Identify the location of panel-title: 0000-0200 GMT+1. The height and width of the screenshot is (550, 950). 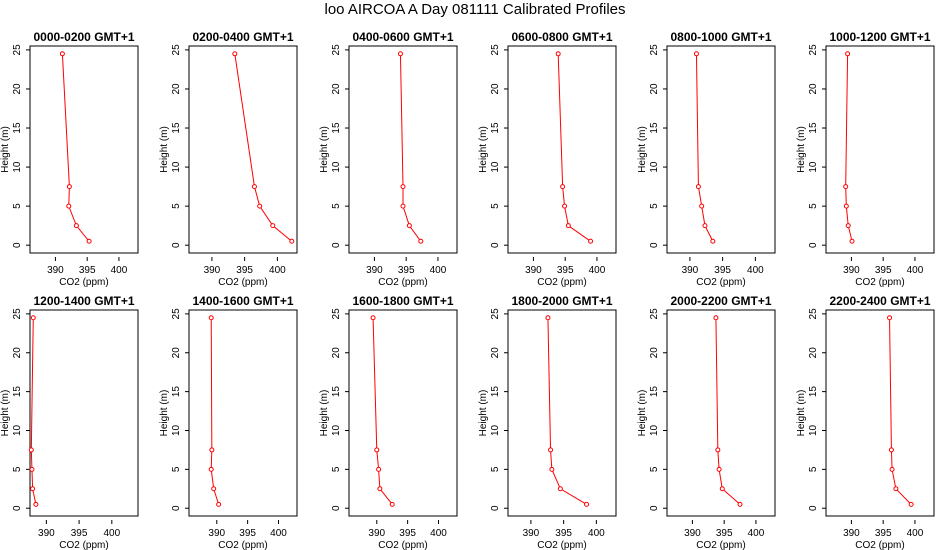
(83, 37).